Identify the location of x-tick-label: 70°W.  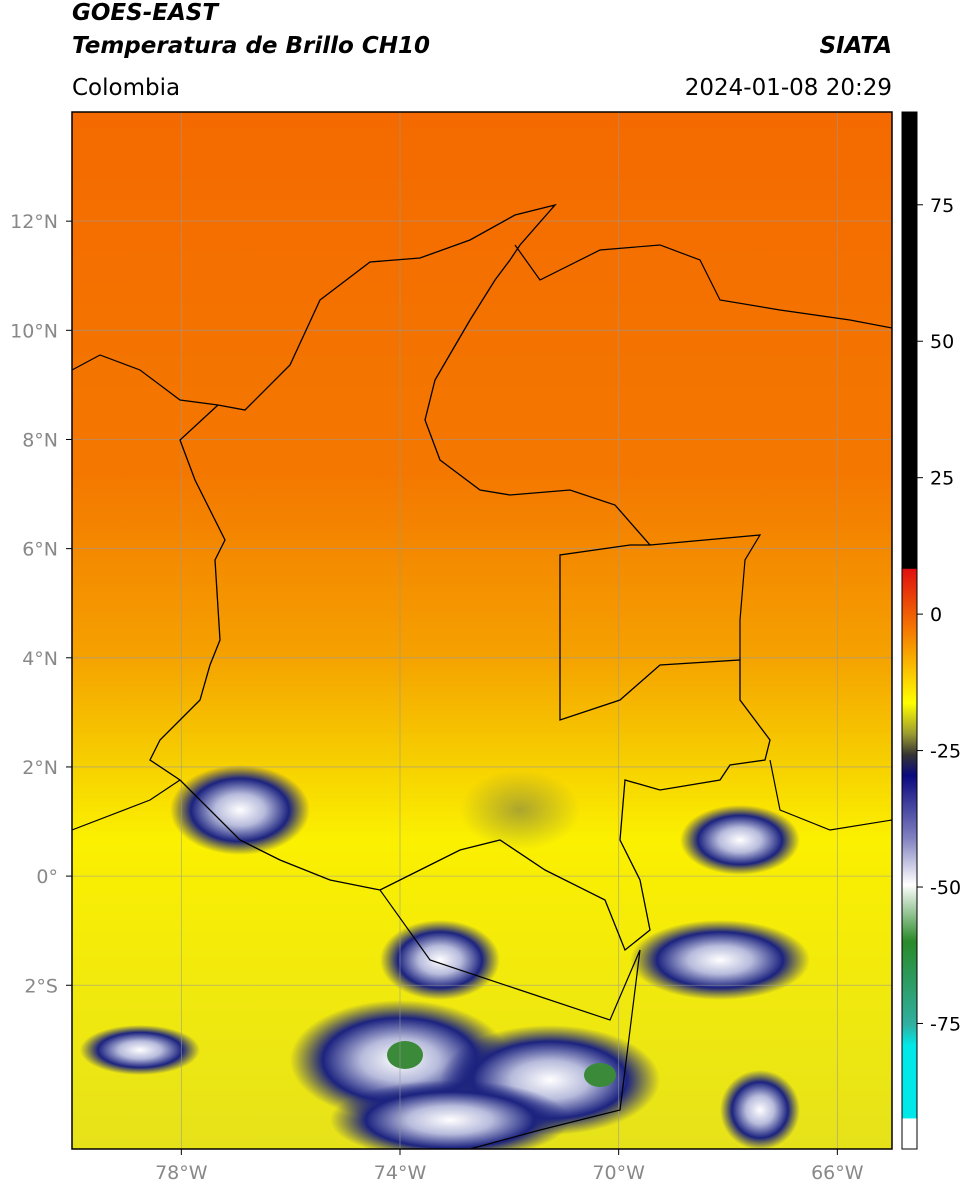
(618, 1173).